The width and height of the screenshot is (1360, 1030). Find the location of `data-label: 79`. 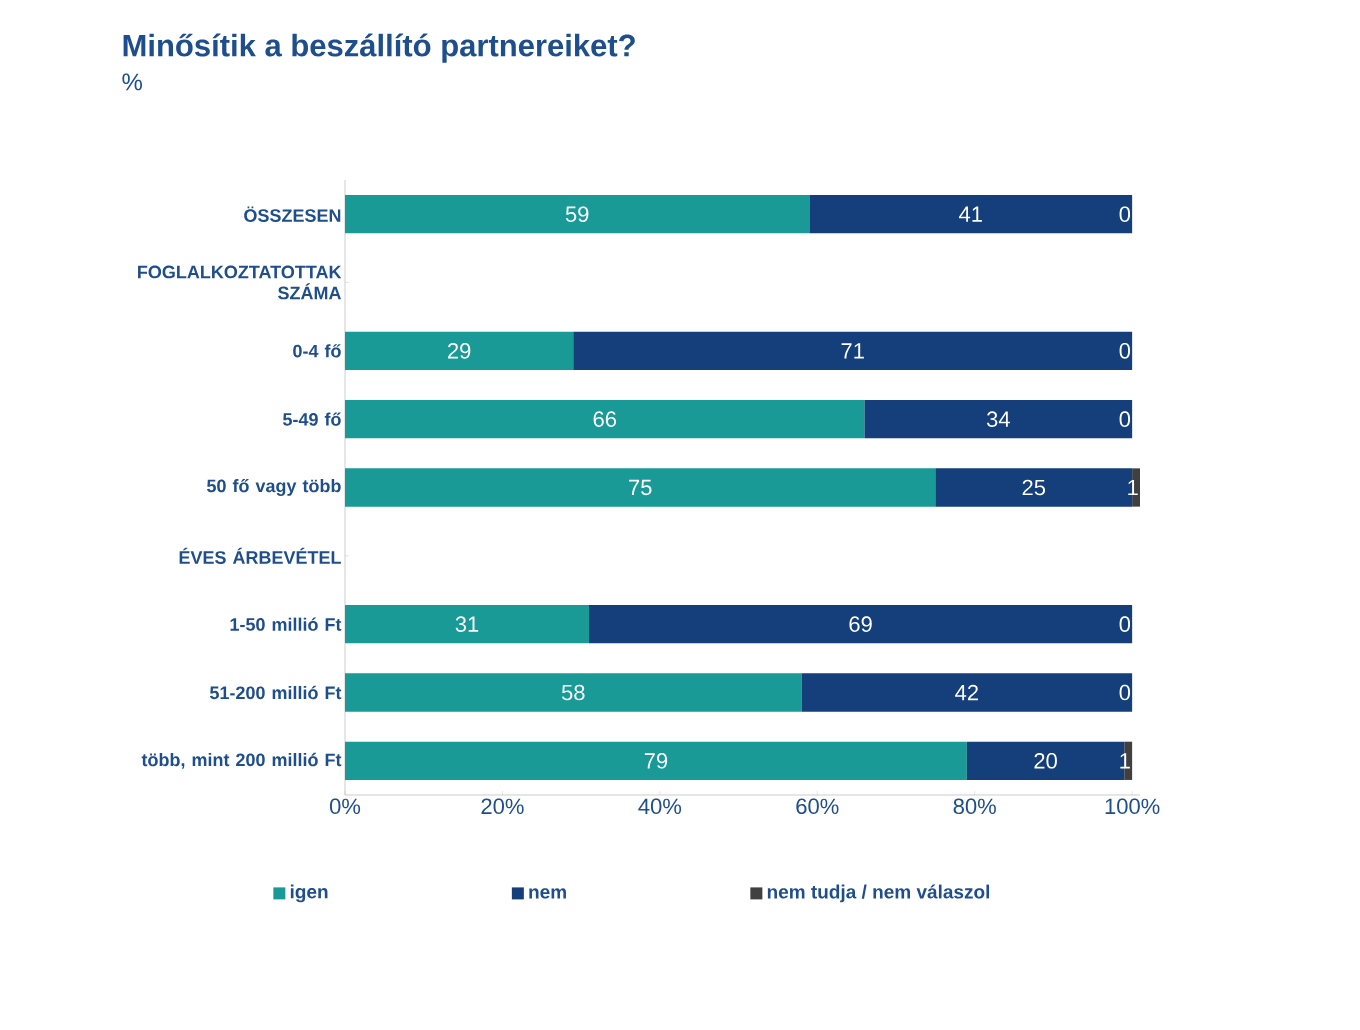

data-label: 79 is located at coordinates (656, 761).